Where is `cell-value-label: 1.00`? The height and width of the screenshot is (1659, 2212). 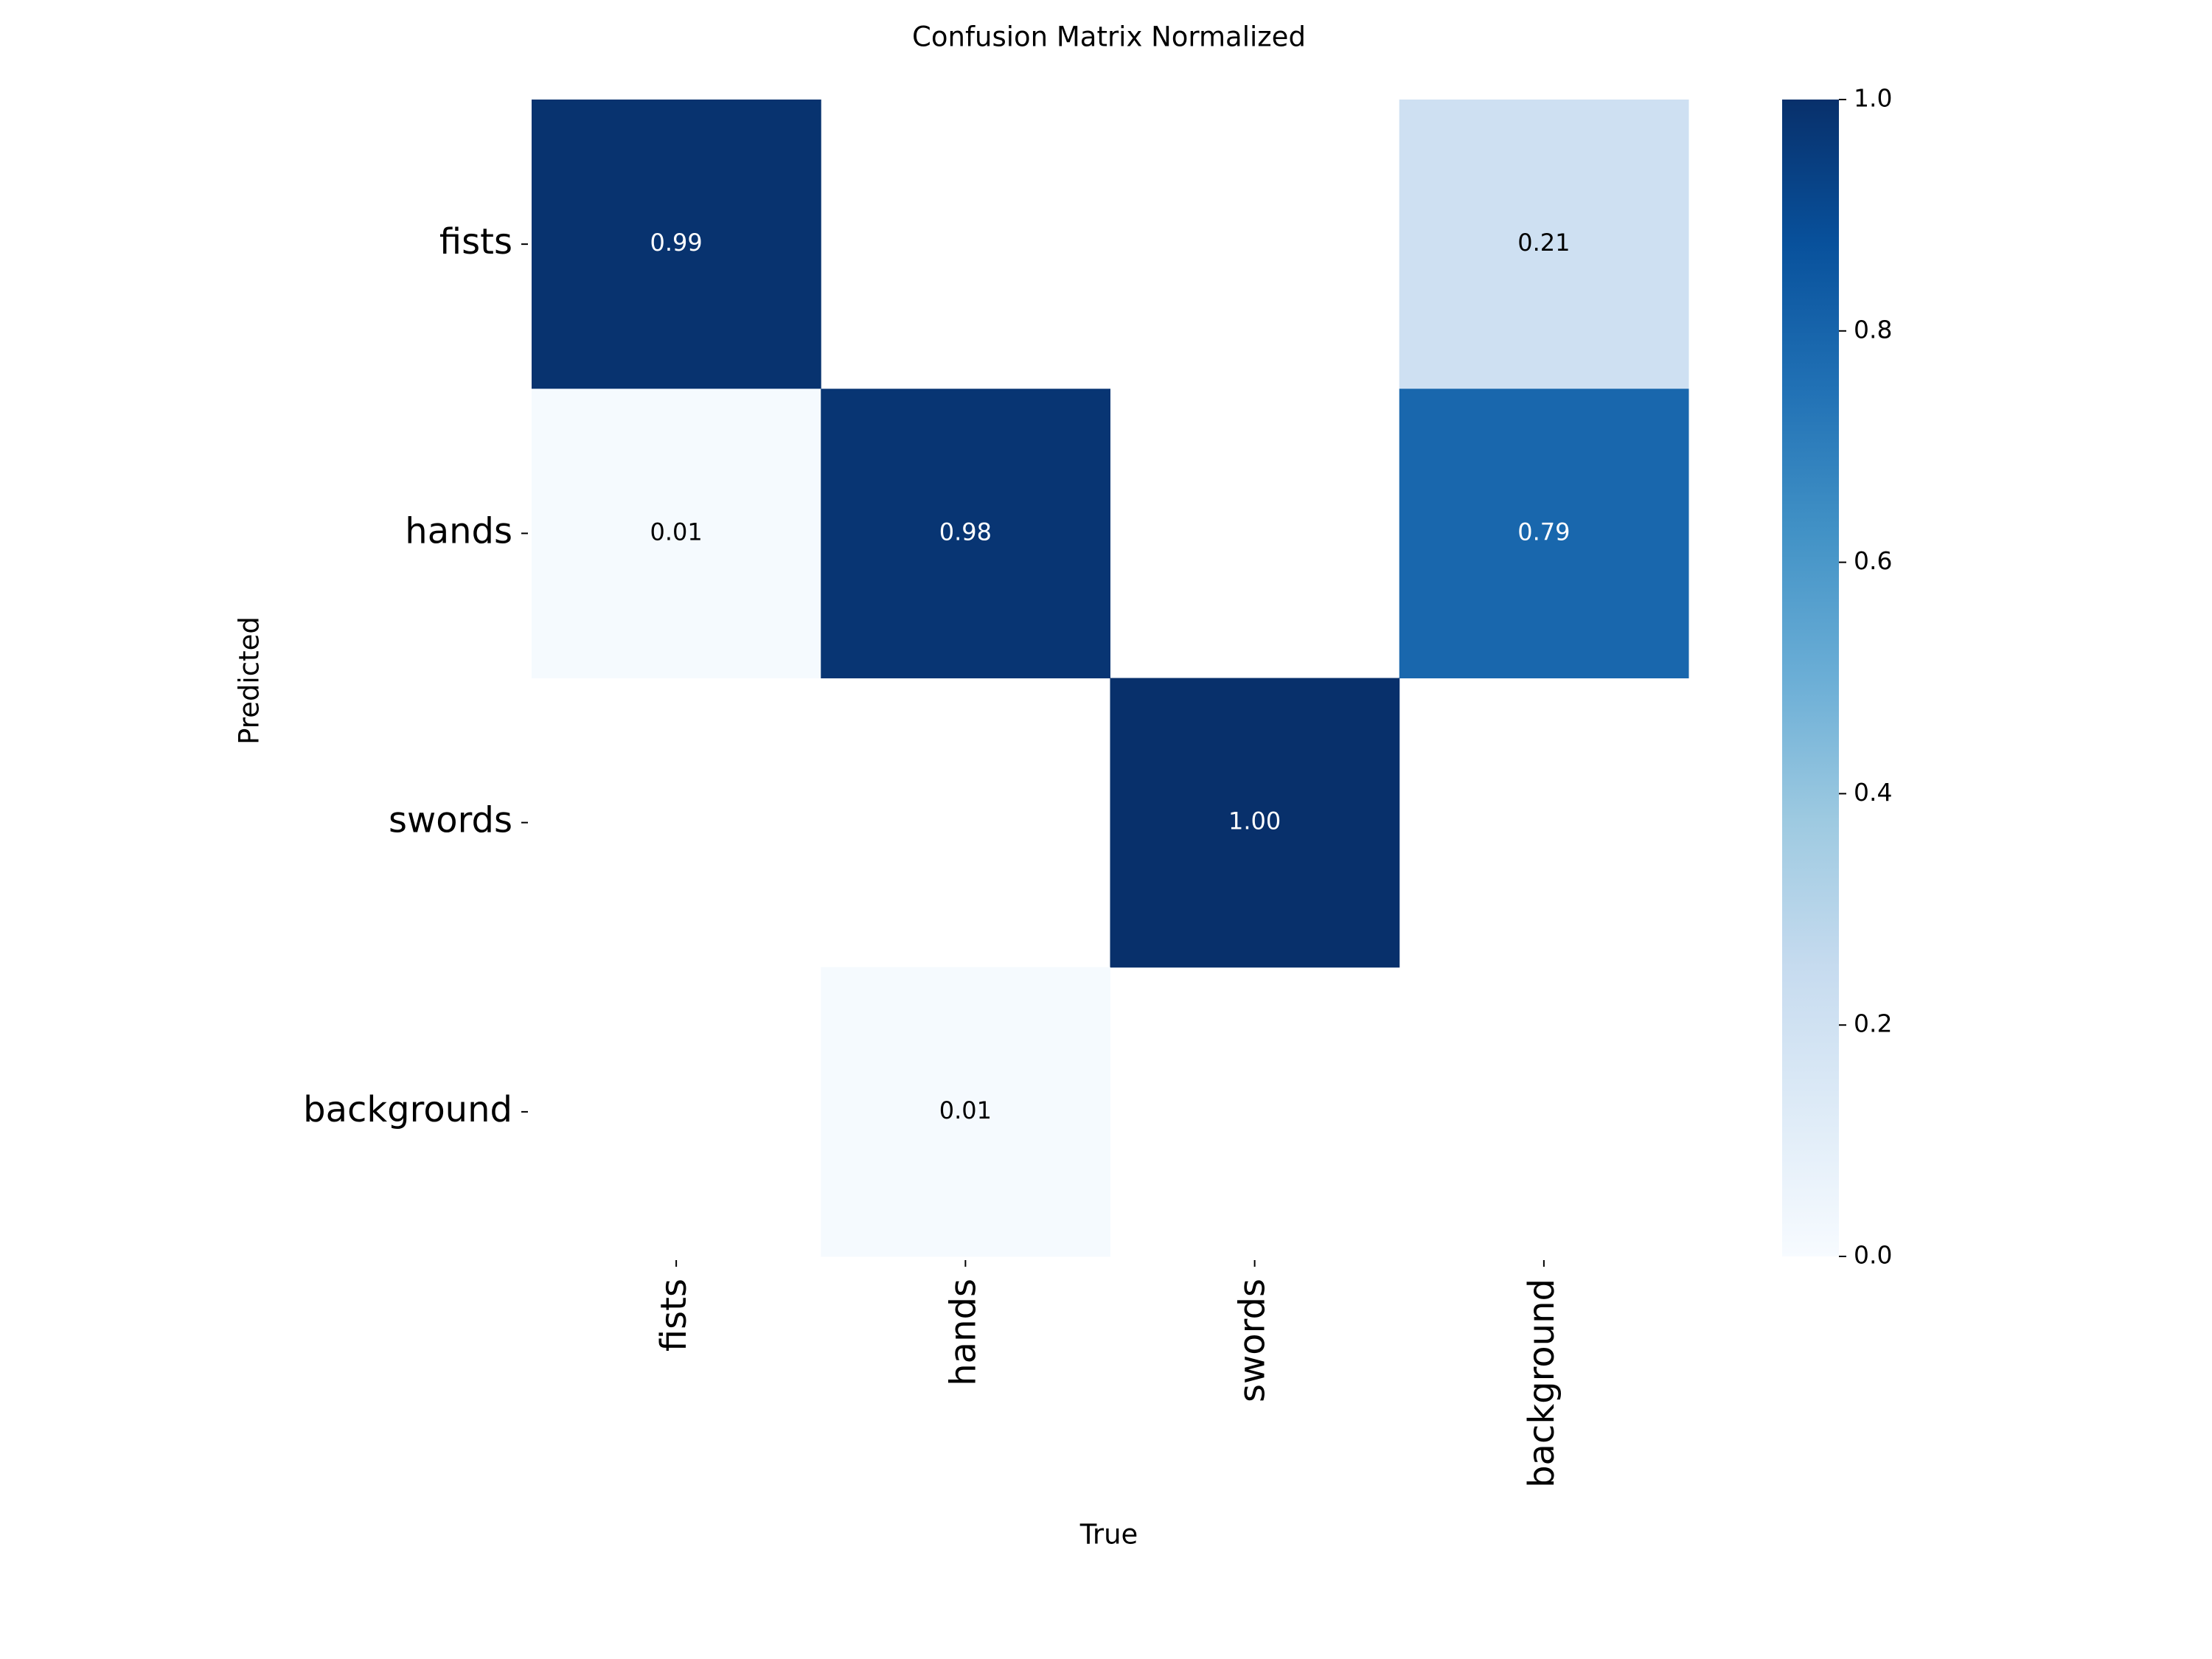 cell-value-label: 1.00 is located at coordinates (1254, 821).